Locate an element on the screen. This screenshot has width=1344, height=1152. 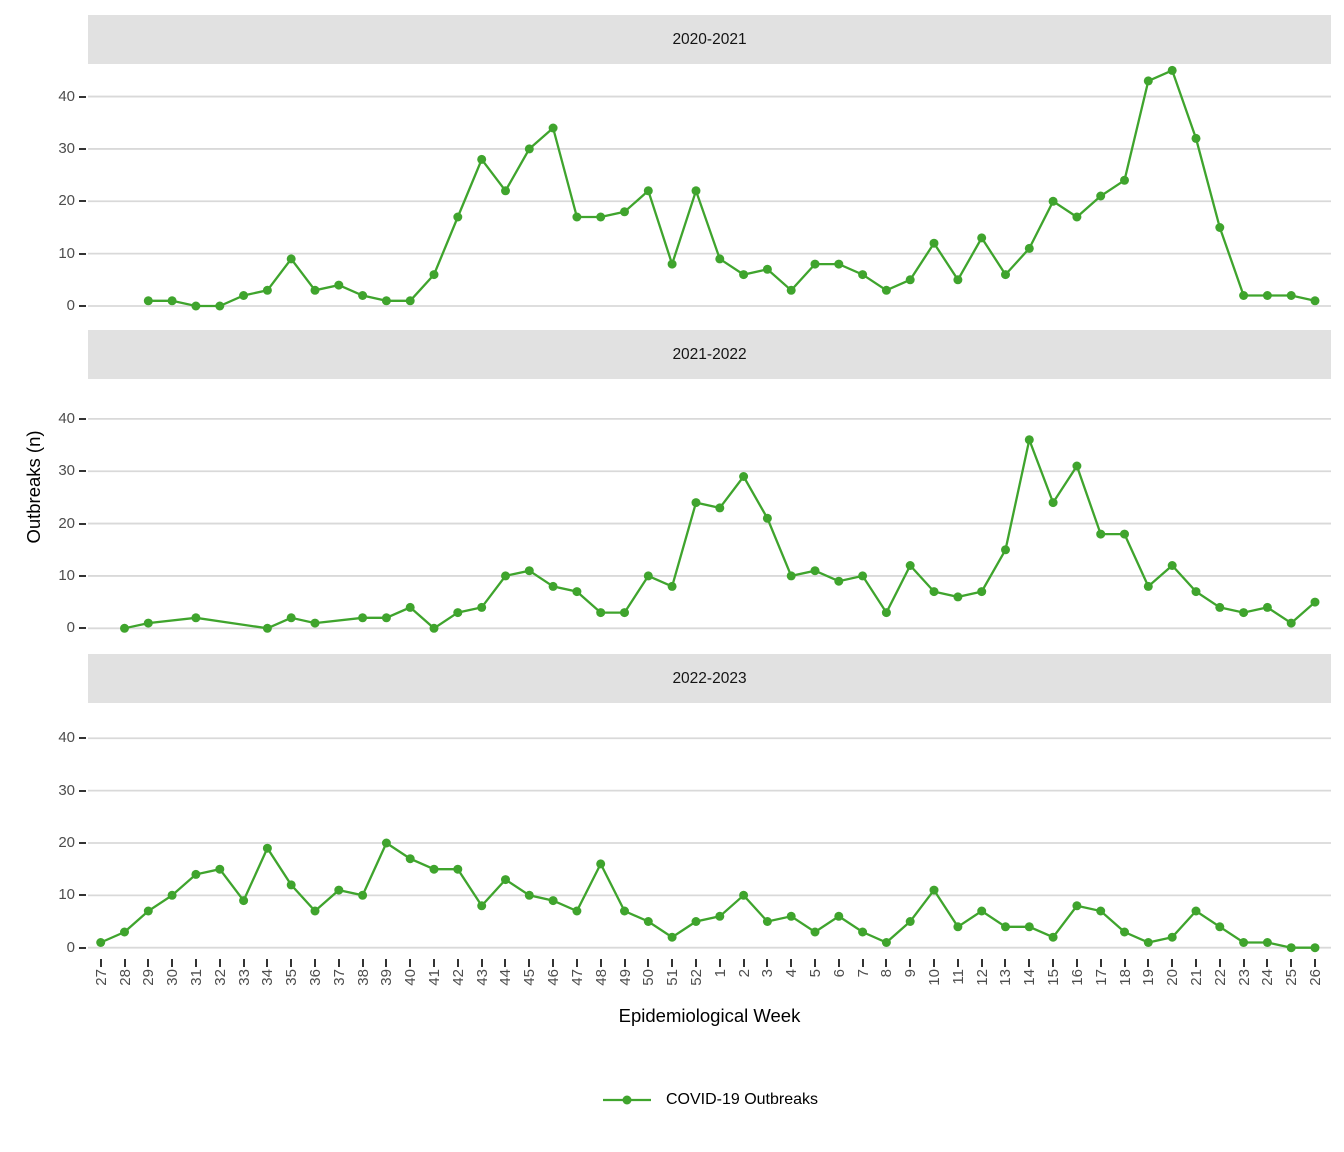
facet-strip-2020-2021: 2020-2021 is located at coordinates (709, 39).